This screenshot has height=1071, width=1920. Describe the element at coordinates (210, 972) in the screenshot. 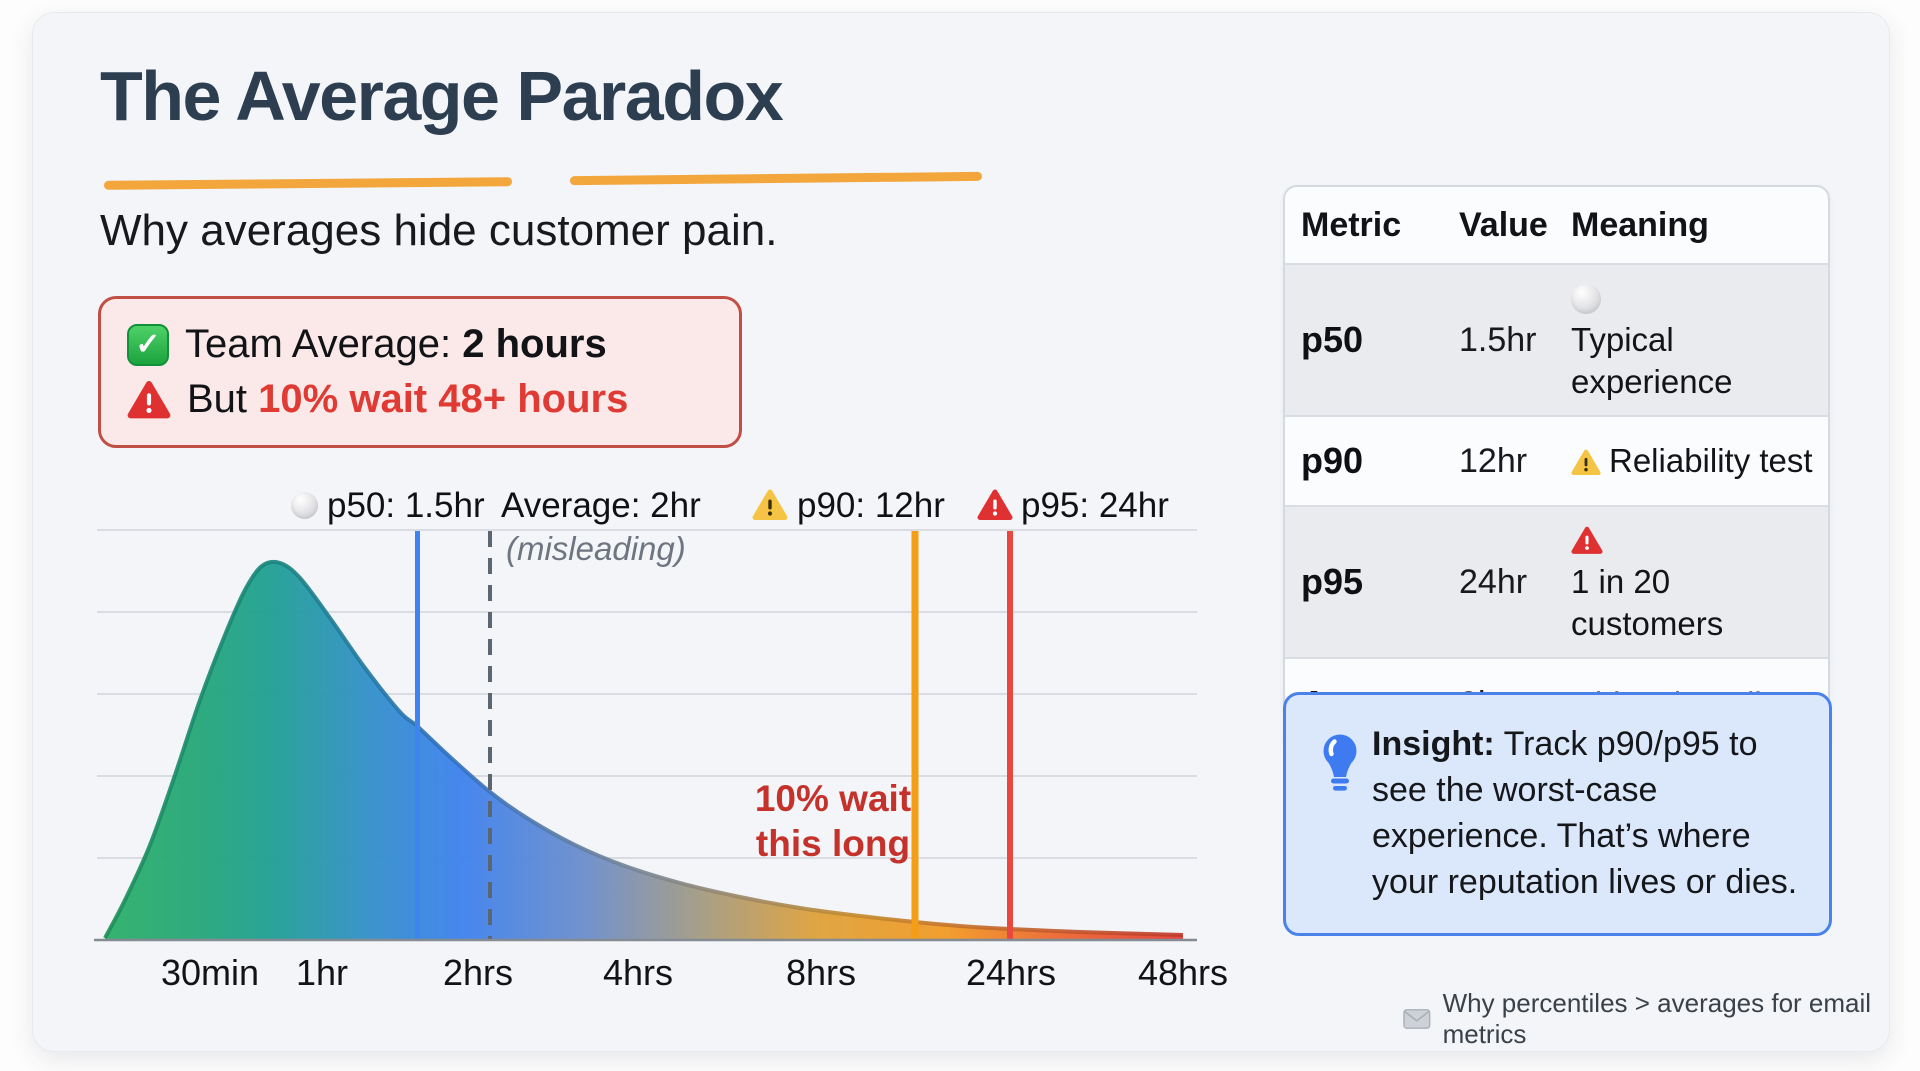

I see `x-tick-30min: 30min` at that location.